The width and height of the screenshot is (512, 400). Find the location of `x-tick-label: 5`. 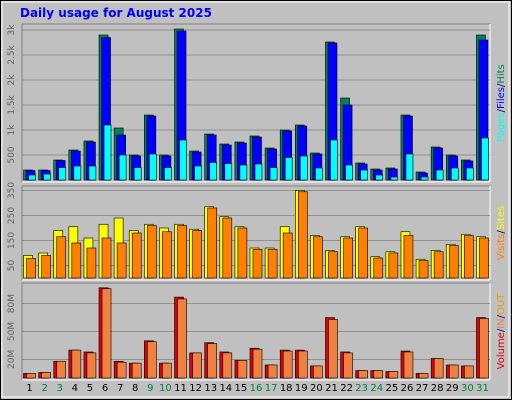

x-tick-label: 5 is located at coordinates (90, 388).